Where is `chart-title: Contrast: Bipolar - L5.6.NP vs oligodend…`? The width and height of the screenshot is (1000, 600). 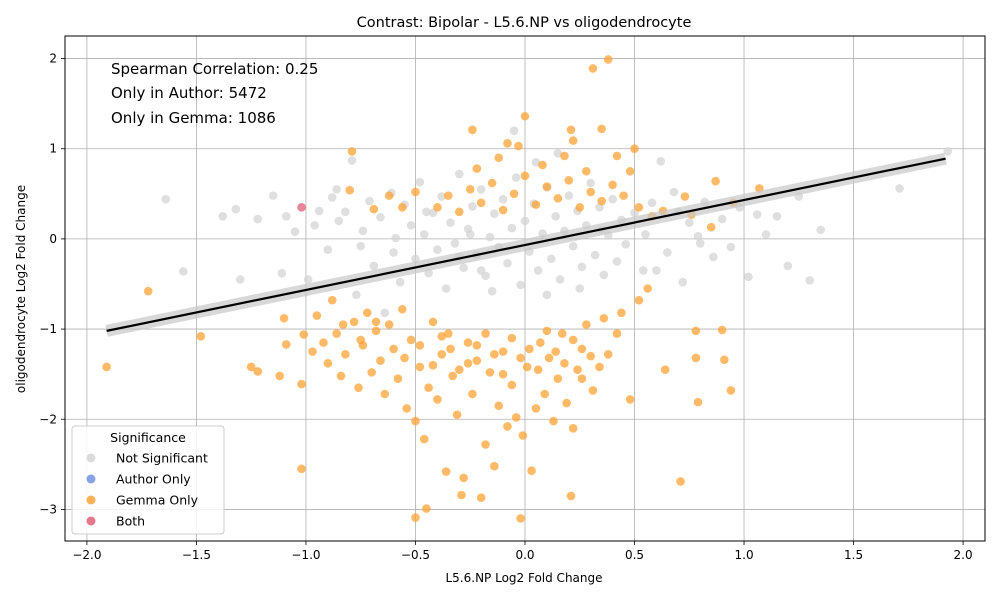
chart-title: Contrast: Bipolar - L5.6.NP vs oligodend… is located at coordinates (524, 23).